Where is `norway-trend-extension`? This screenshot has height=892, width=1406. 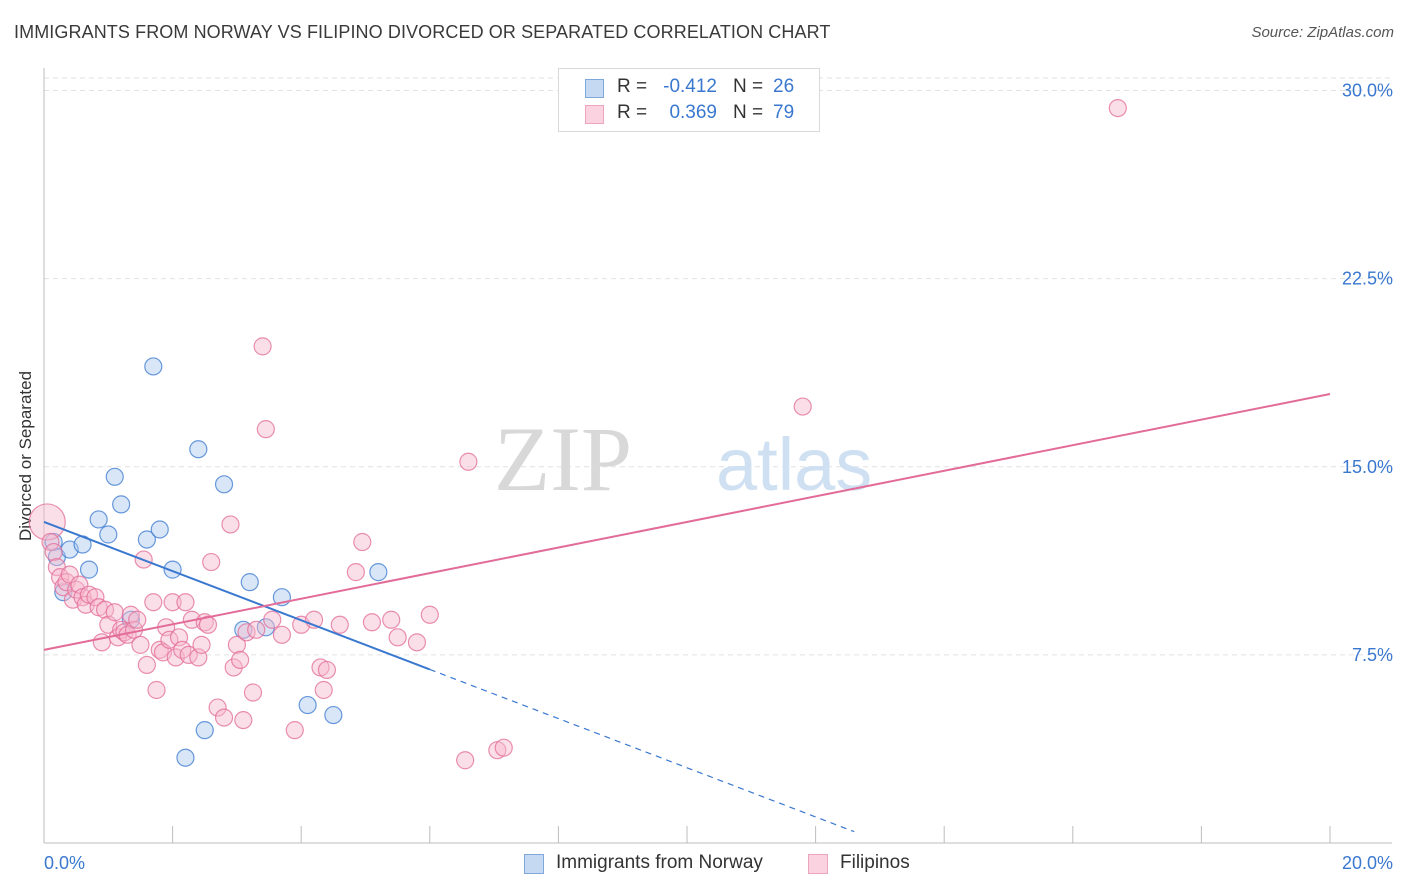 norway-trend-extension is located at coordinates (642, 750).